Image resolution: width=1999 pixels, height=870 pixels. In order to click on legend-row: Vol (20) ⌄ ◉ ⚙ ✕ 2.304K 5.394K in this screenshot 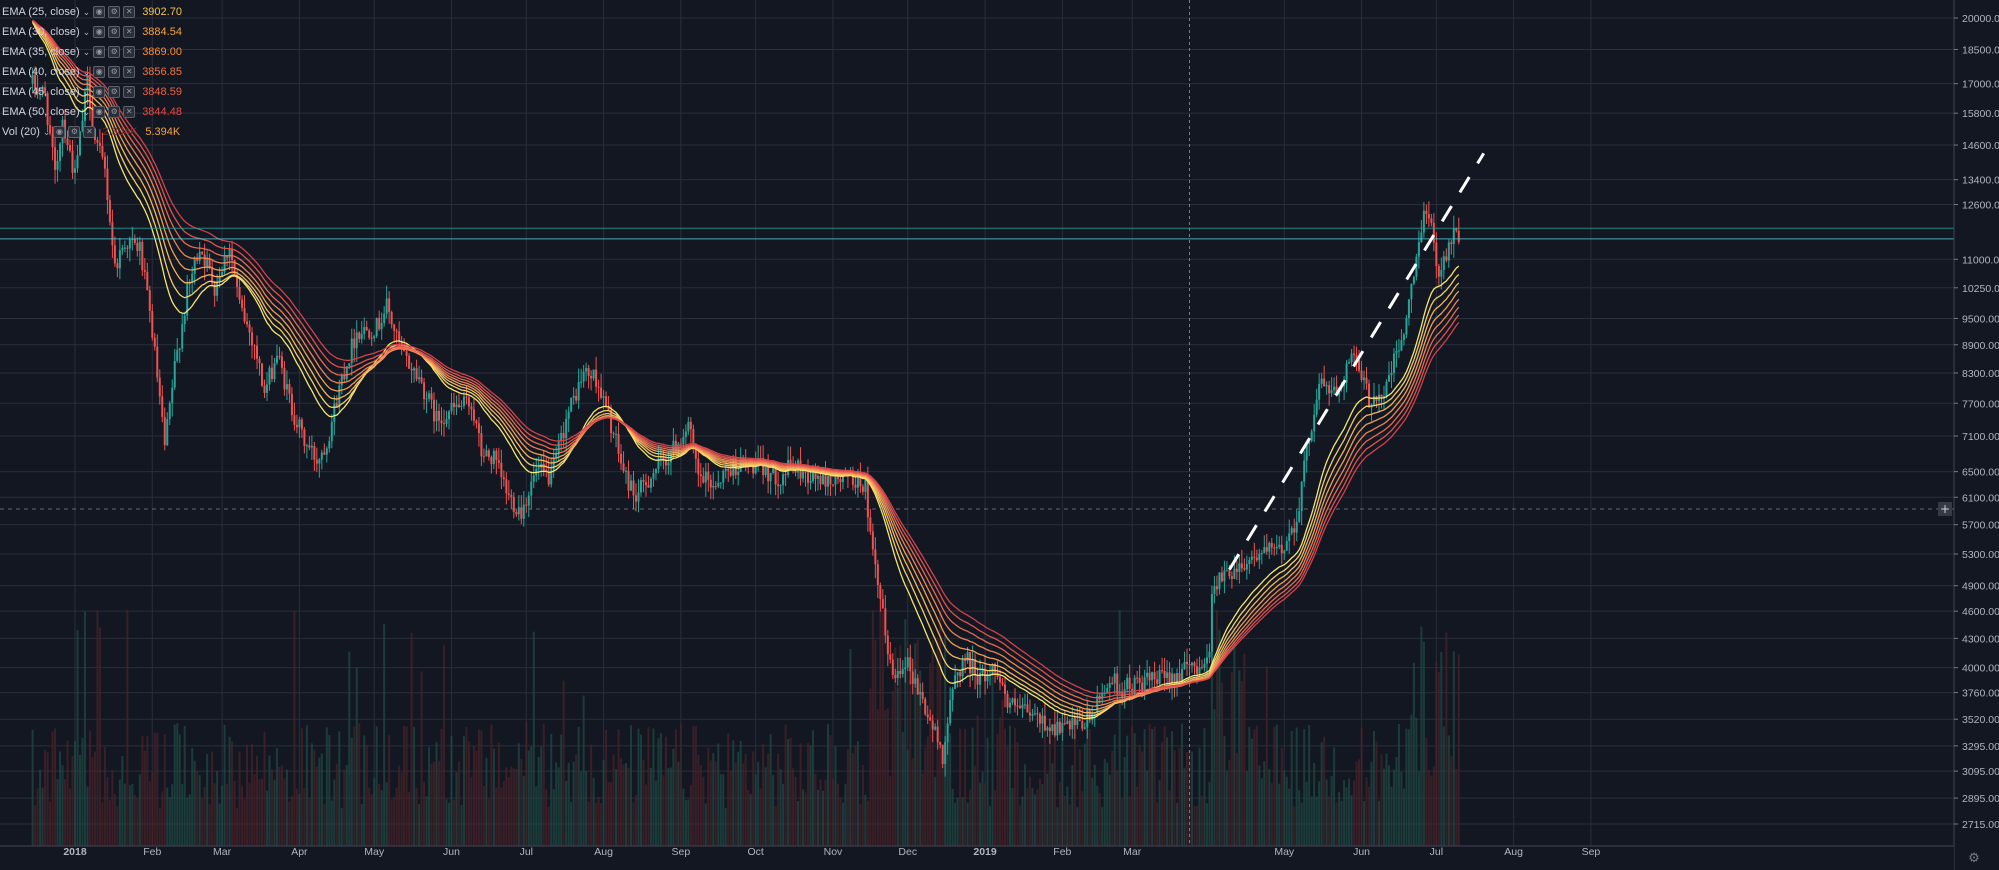, I will do `click(92, 132)`.